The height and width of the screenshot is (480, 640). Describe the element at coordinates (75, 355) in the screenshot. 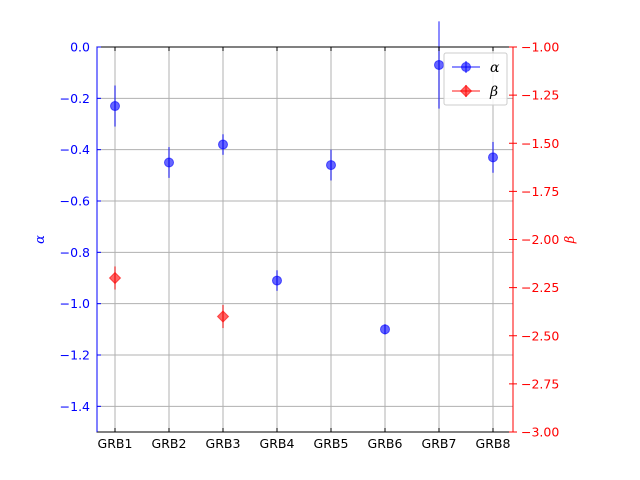

I see `y-left-tick-label: −1.2` at that location.